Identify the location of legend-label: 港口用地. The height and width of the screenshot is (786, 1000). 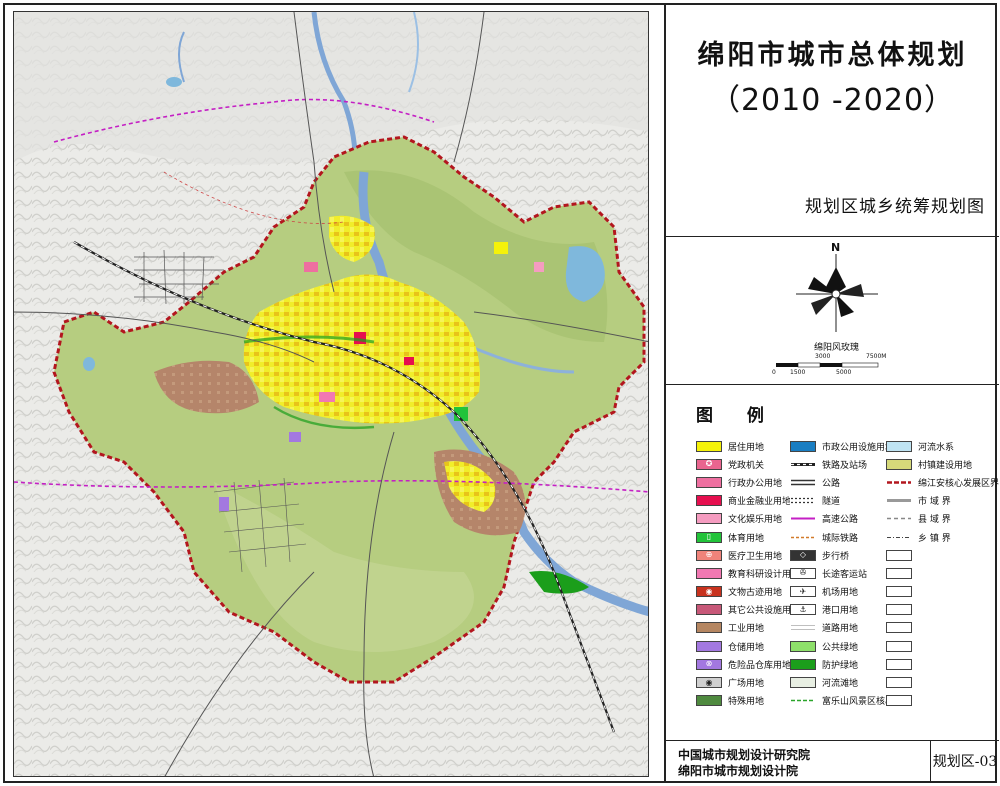
(840, 611).